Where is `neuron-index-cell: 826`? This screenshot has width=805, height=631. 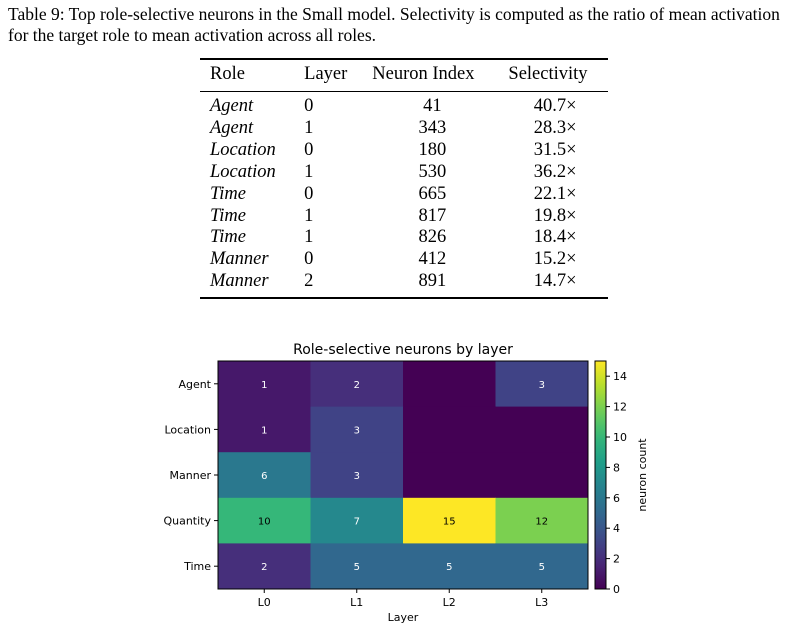
neuron-index-cell: 826 is located at coordinates (432, 237).